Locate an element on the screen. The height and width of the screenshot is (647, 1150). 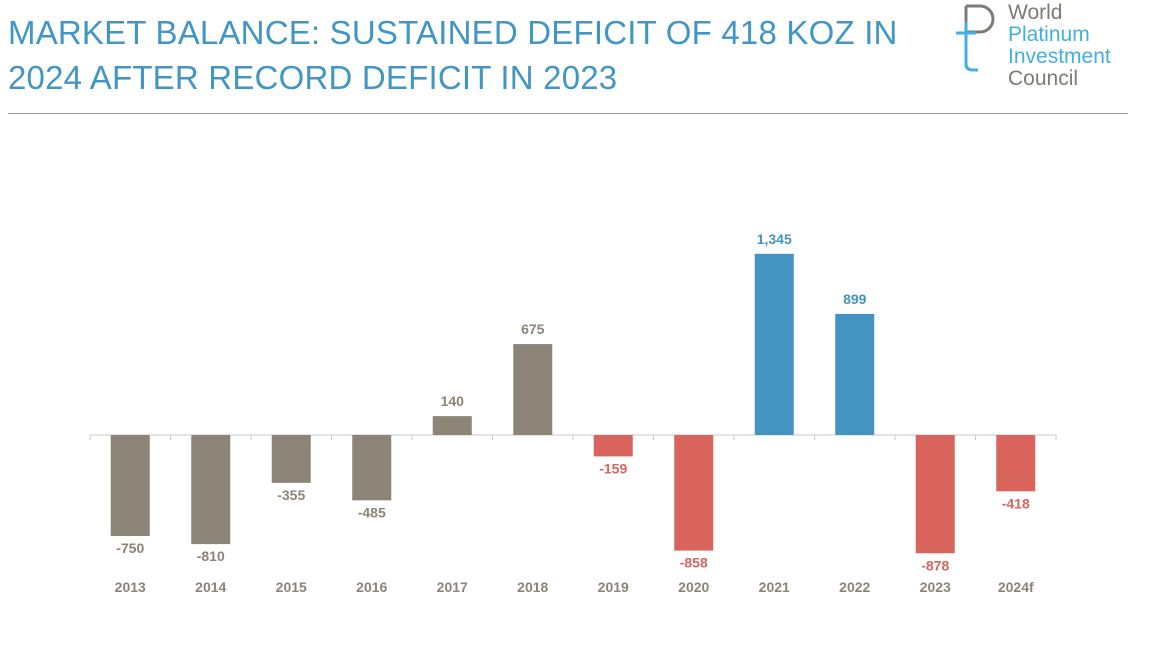
data-label-2017: 140 is located at coordinates (453, 401).